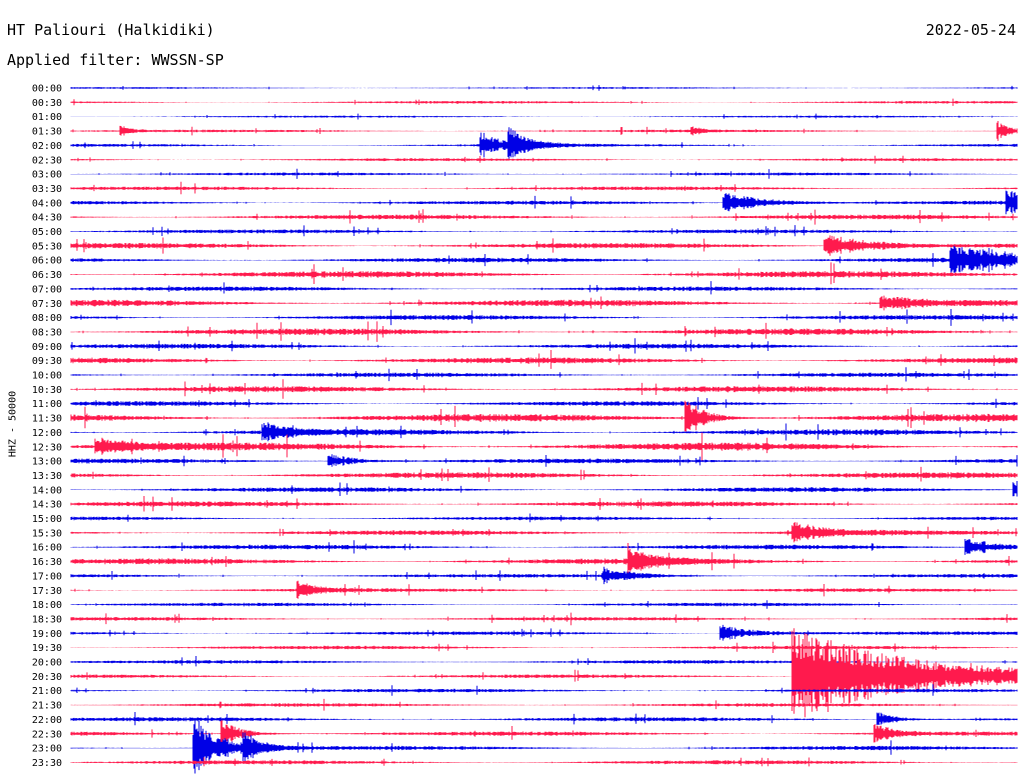 This screenshot has width=1024, height=780. I want to click on row-tick-label: 04:00, so click(47, 203).